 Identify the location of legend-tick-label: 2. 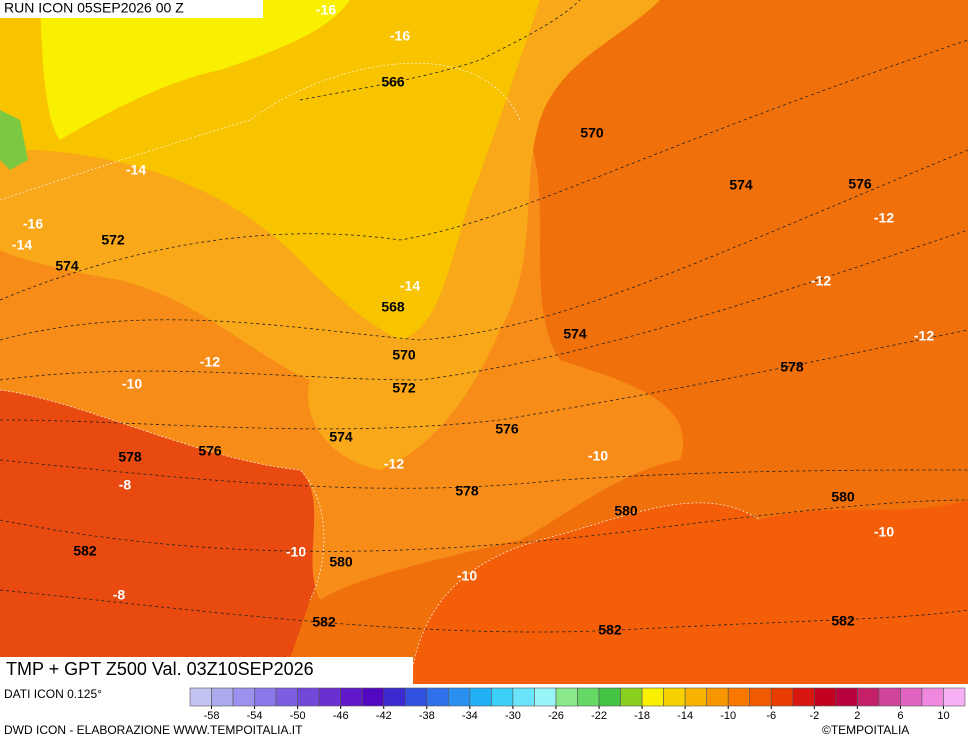
(857, 716).